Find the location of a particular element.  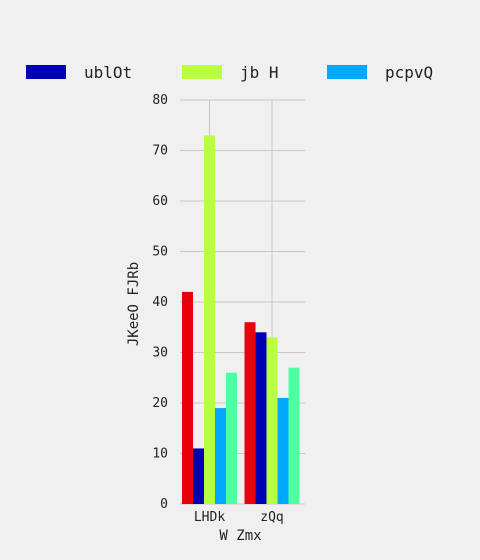

y-tick-label: 10 is located at coordinates (160, 454).